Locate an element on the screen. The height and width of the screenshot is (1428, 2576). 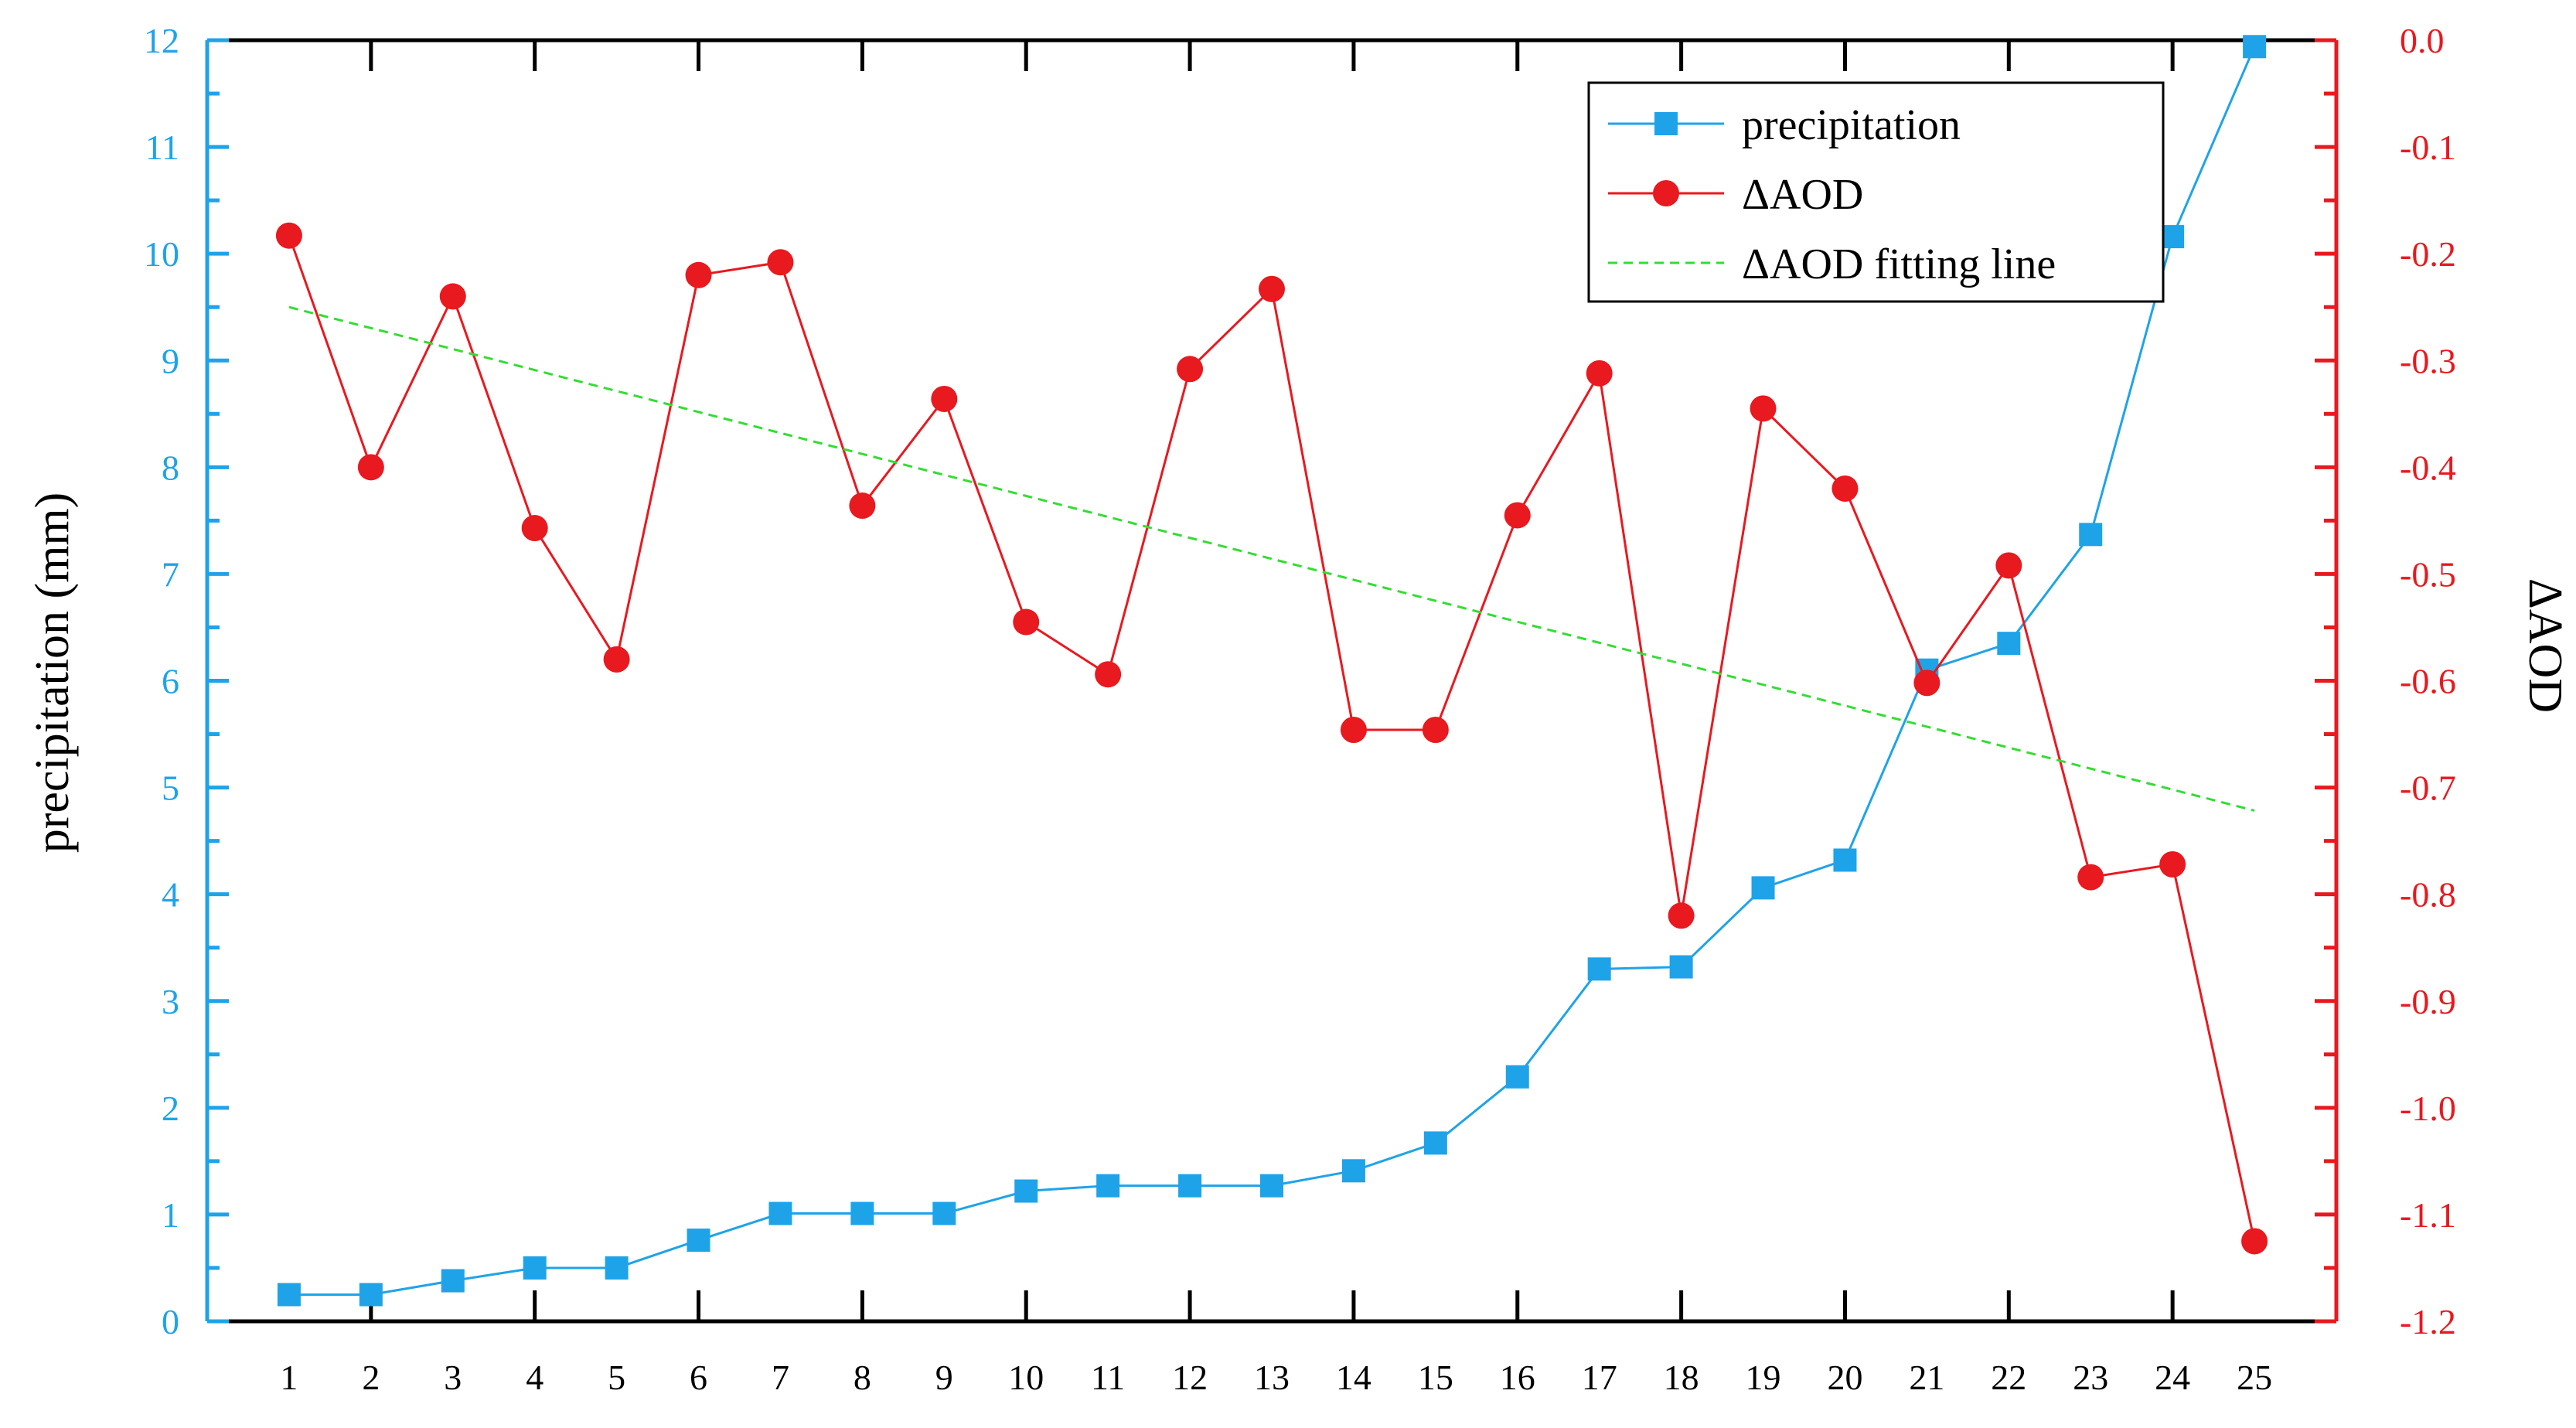
legend-marker-precipitation is located at coordinates (1666, 124).